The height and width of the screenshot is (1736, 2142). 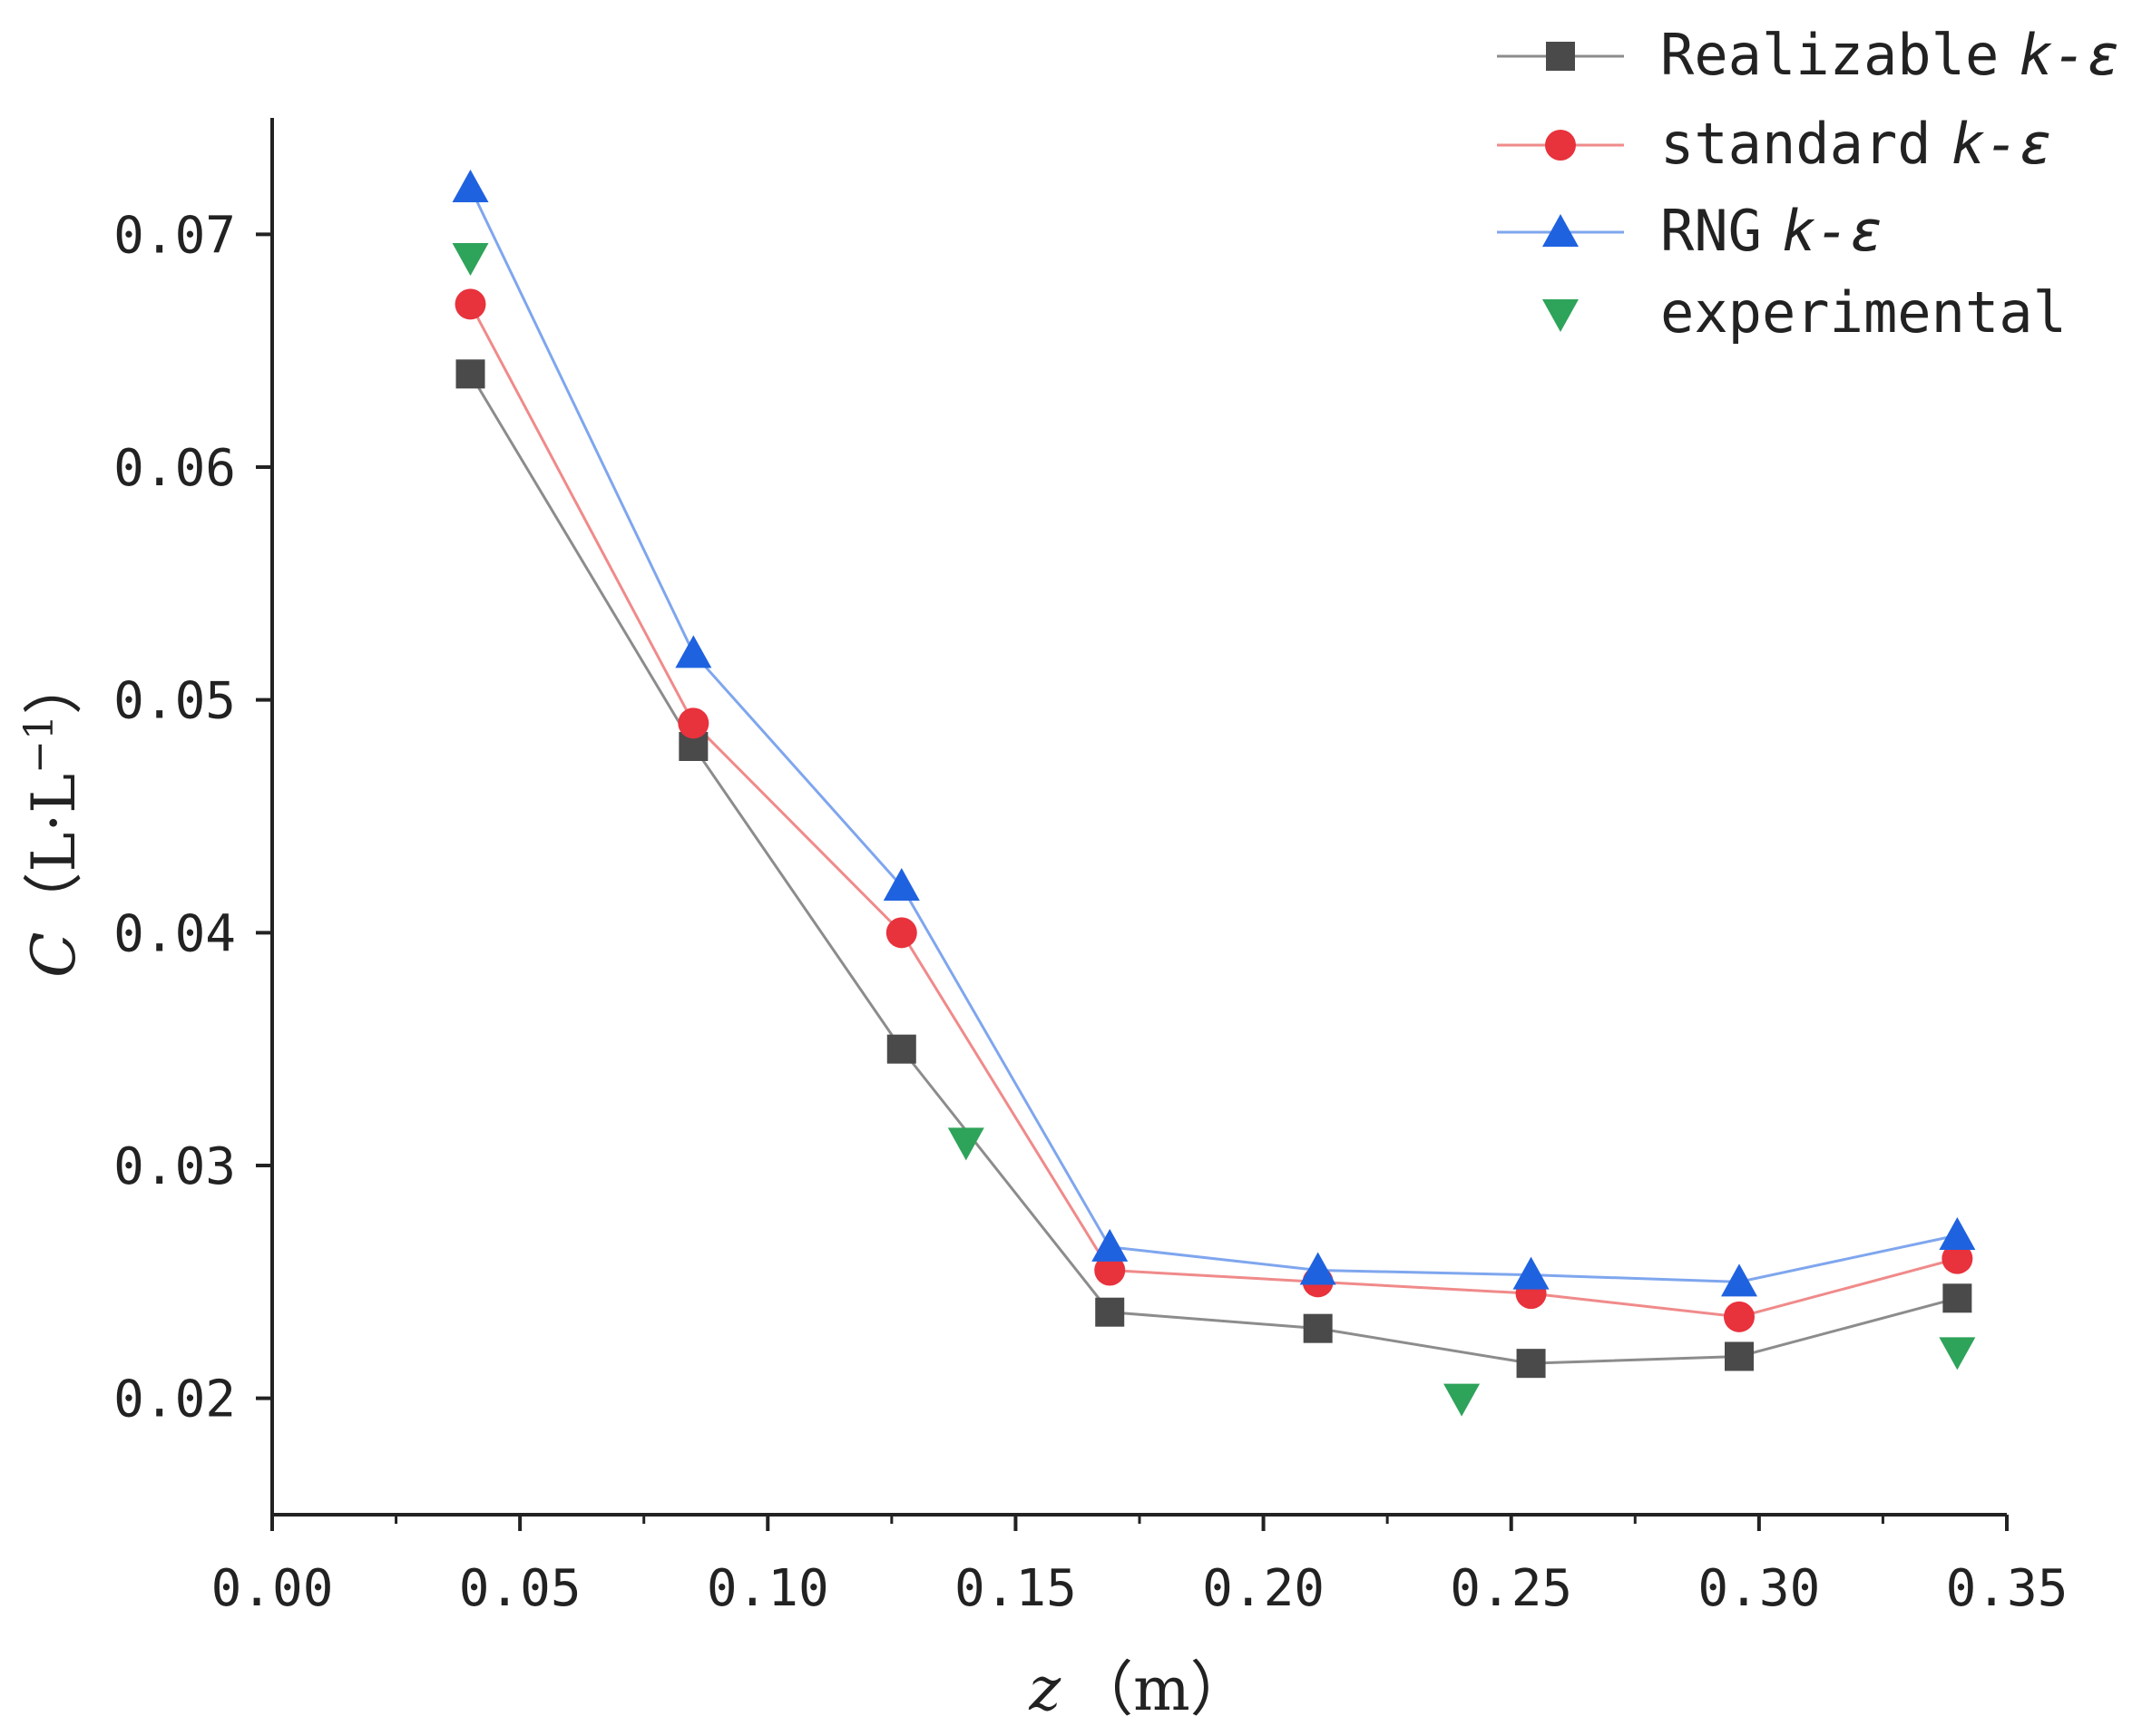 What do you see at coordinates (1138, 1689) in the screenshot?
I see `x-axis-title: z （m）` at bounding box center [1138, 1689].